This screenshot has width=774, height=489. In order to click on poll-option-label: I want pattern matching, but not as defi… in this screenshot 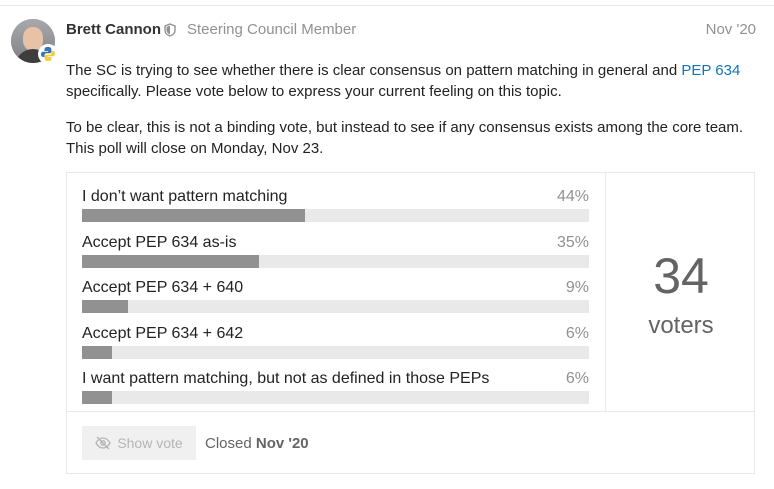, I will do `click(286, 378)`.